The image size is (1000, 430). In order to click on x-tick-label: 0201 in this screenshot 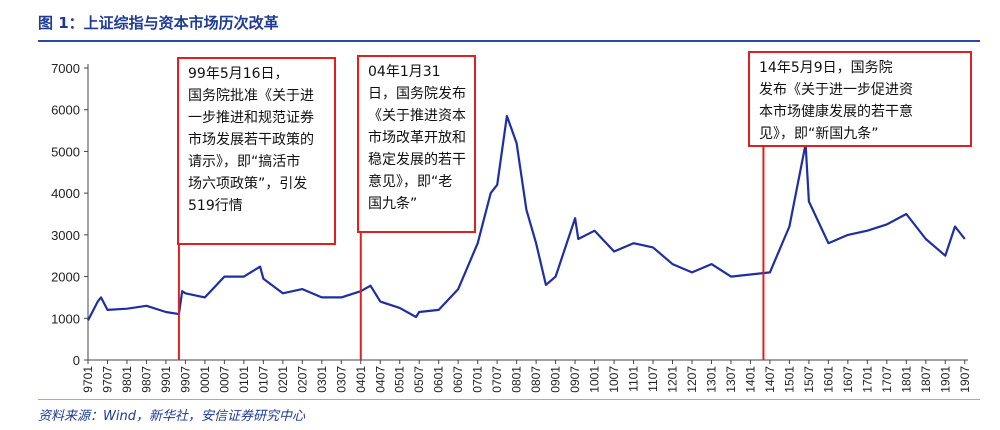, I will do `click(283, 379)`.